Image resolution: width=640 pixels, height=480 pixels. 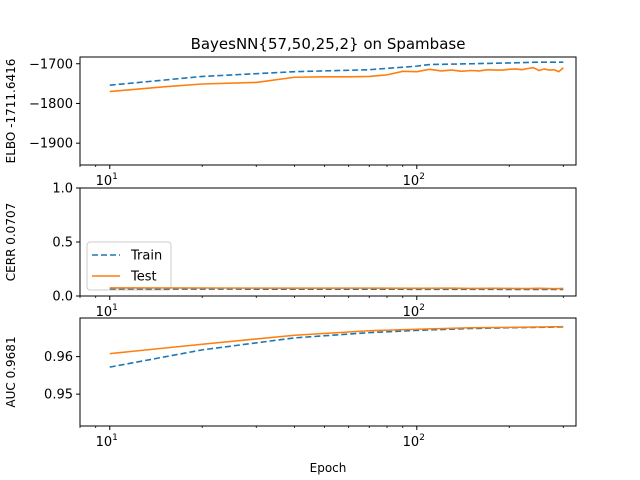 What do you see at coordinates (336, 288) in the screenshot?
I see `panel-2-test-line` at bounding box center [336, 288].